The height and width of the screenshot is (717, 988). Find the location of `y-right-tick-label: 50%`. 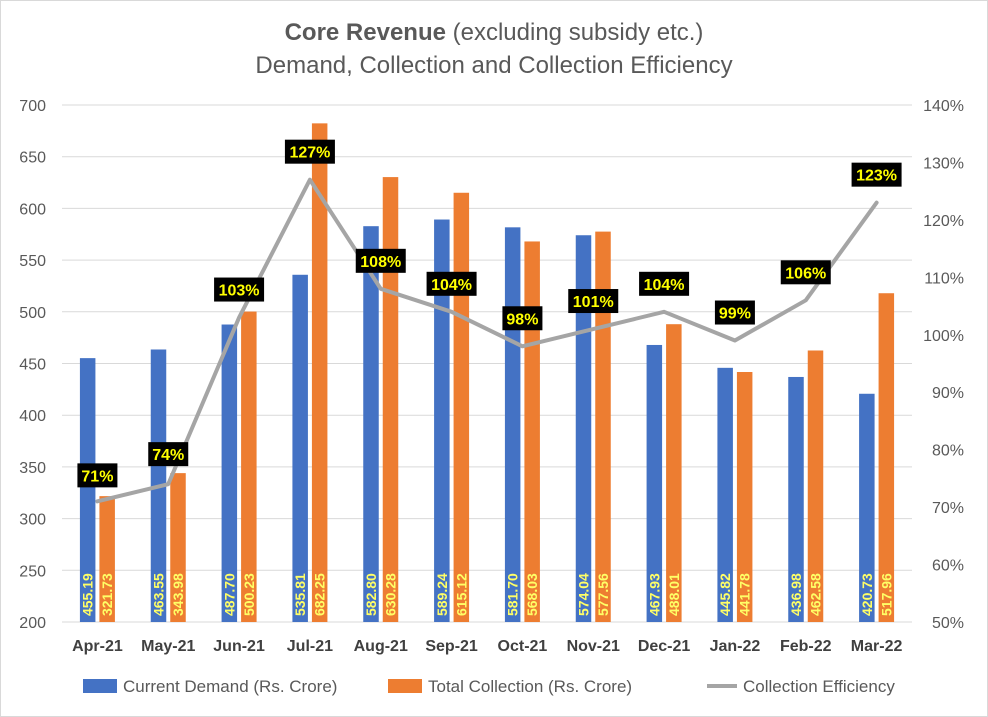

y-right-tick-label: 50% is located at coordinates (948, 623).